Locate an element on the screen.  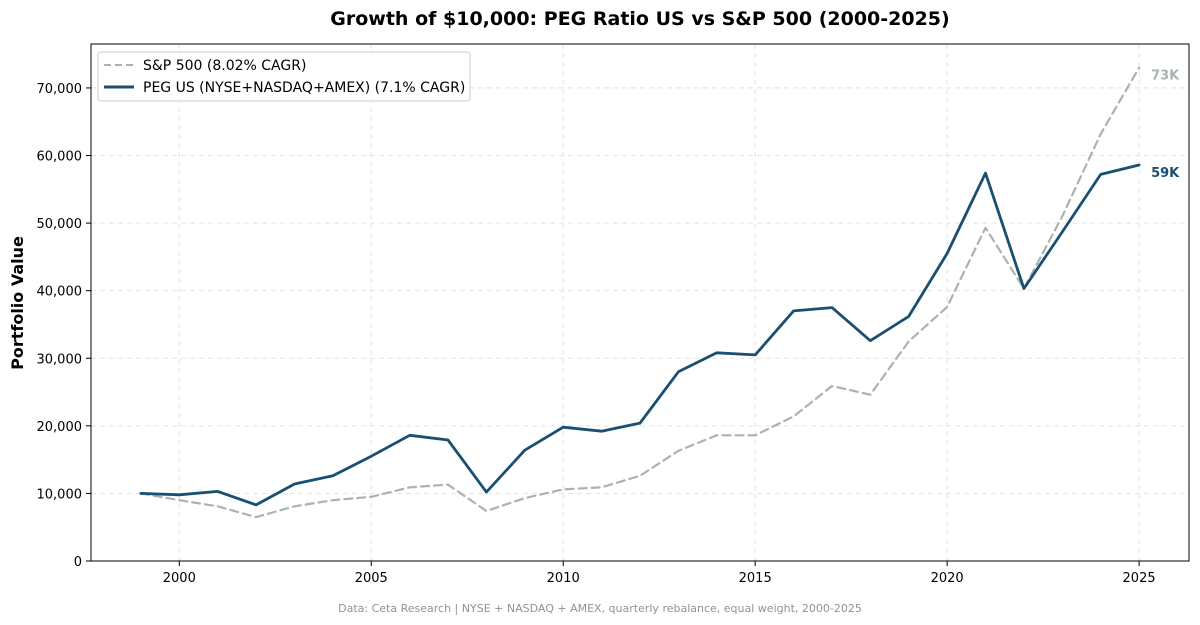
x-tick-label: 2000 is located at coordinates (179, 578).